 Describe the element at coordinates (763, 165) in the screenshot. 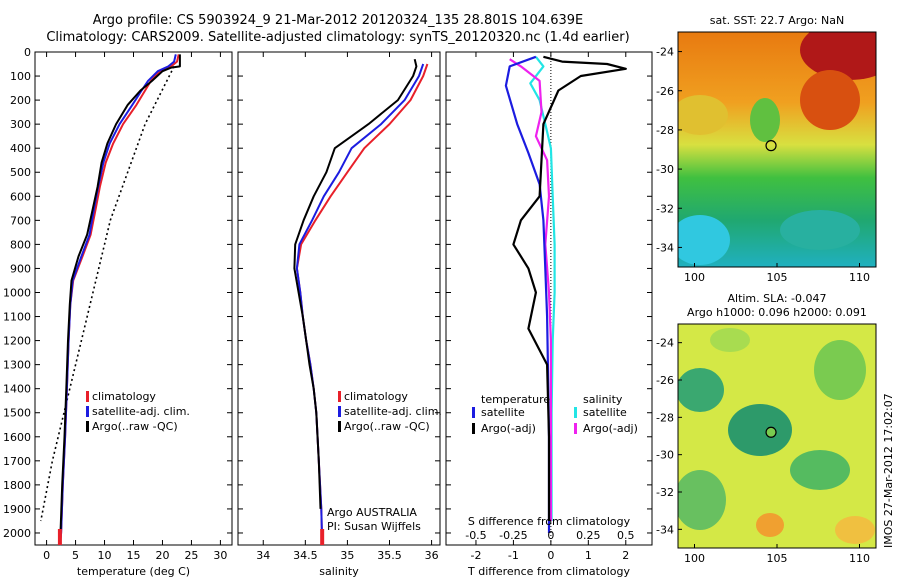

I see `sst-map-ticks: 100 105 110 -24 -26 -28 -30 -32 -34` at that location.